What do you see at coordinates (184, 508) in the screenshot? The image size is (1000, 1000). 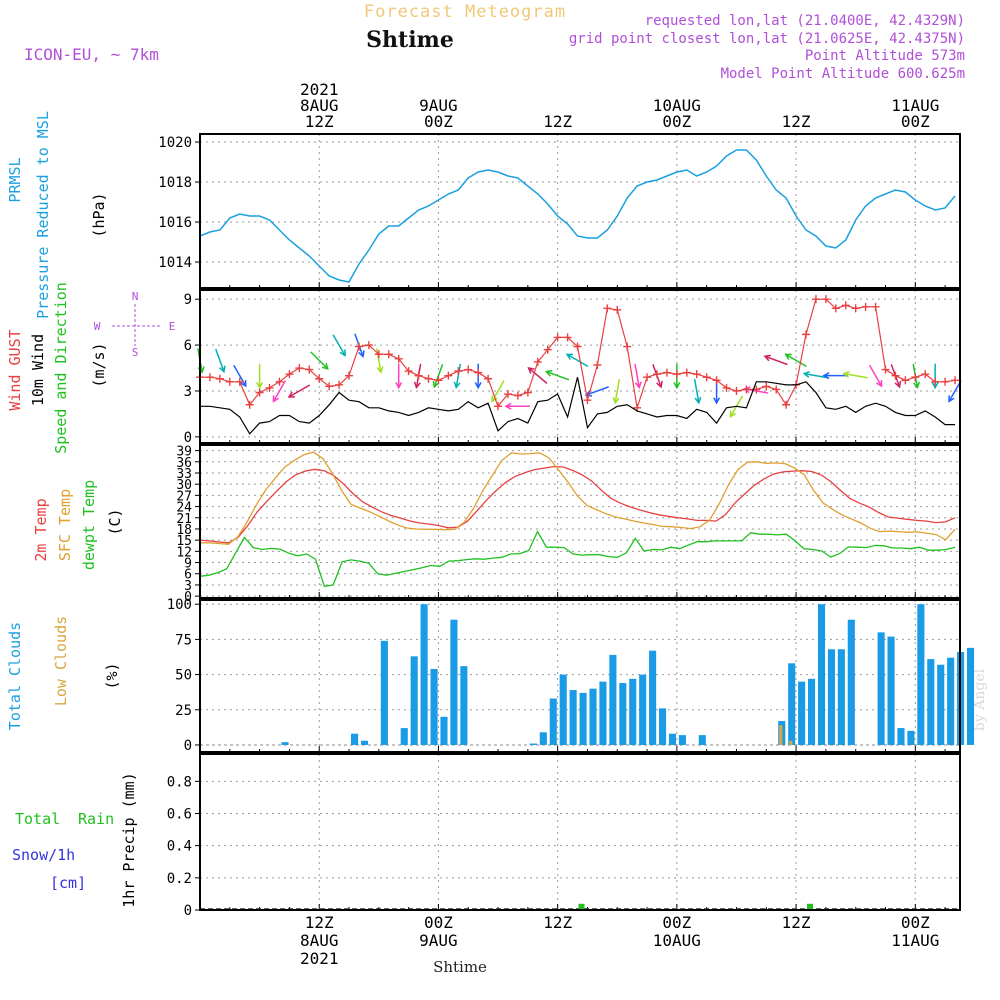 I see `ytick-label: 24` at bounding box center [184, 508].